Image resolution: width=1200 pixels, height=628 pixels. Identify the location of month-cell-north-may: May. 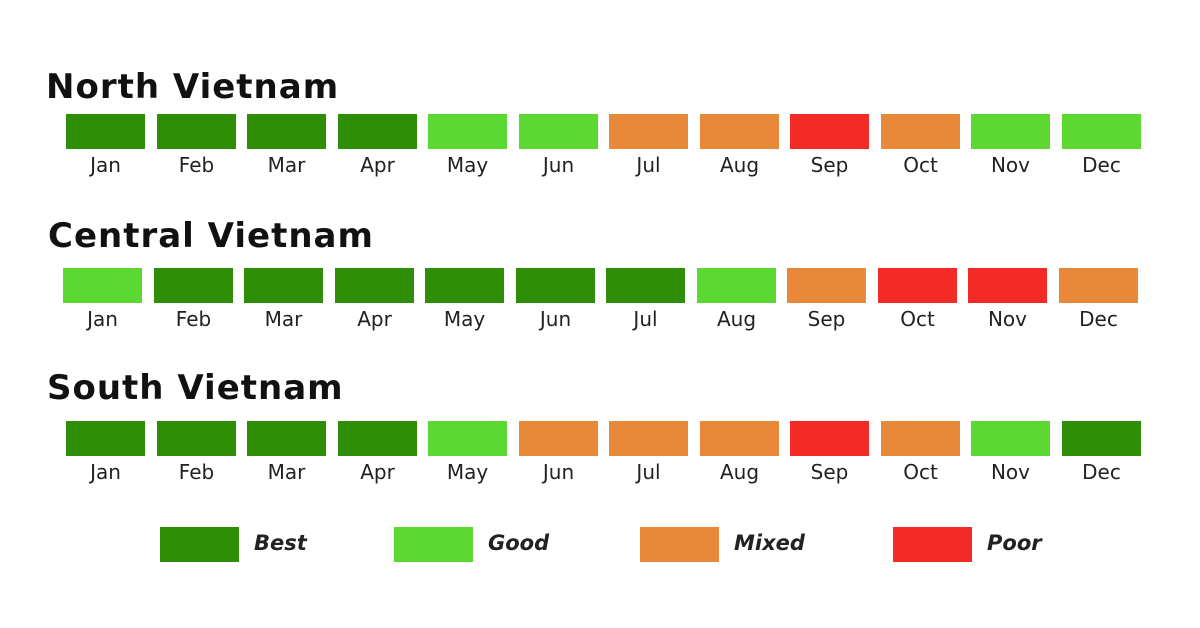
(467, 145).